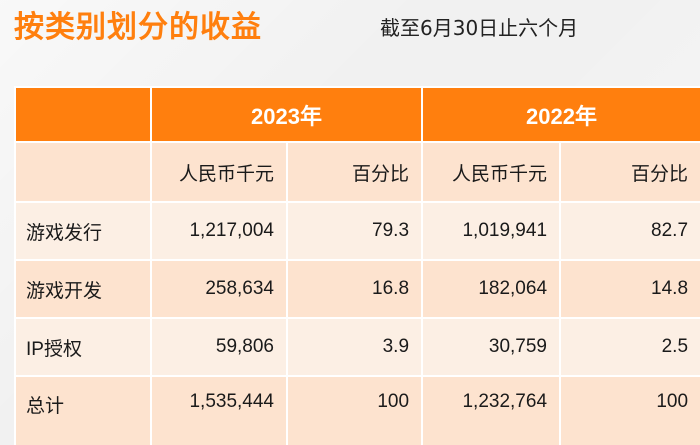 The height and width of the screenshot is (445, 700). Describe the element at coordinates (286, 114) in the screenshot. I see `year-header-2023: 2023年` at that location.